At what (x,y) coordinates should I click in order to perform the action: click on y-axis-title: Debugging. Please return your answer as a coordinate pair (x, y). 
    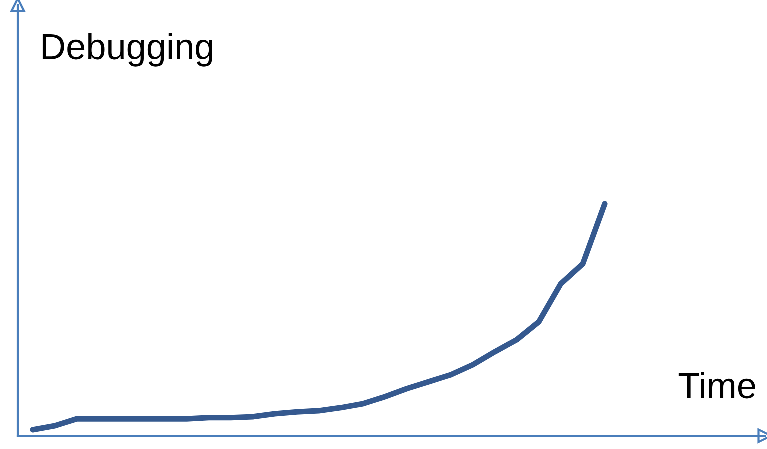
    Looking at the image, I should click on (127, 50).